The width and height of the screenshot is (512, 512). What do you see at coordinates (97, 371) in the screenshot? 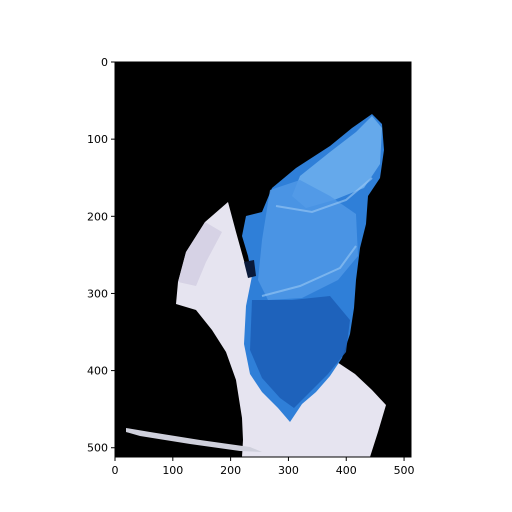
I see `y-tick-label: 400` at bounding box center [97, 371].